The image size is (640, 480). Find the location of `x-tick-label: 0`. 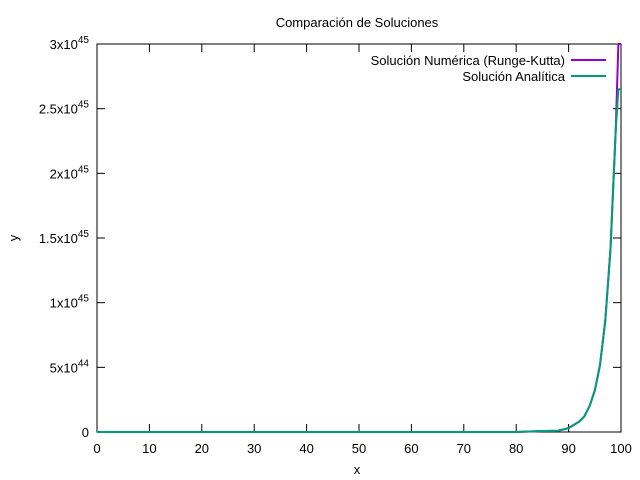

x-tick-label: 0 is located at coordinates (96, 448).